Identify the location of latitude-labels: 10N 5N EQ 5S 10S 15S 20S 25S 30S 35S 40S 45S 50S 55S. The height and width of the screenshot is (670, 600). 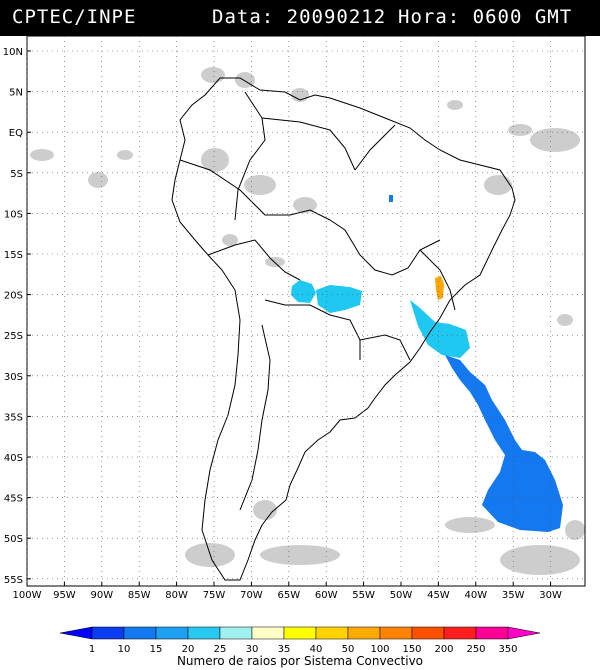
(13, 316).